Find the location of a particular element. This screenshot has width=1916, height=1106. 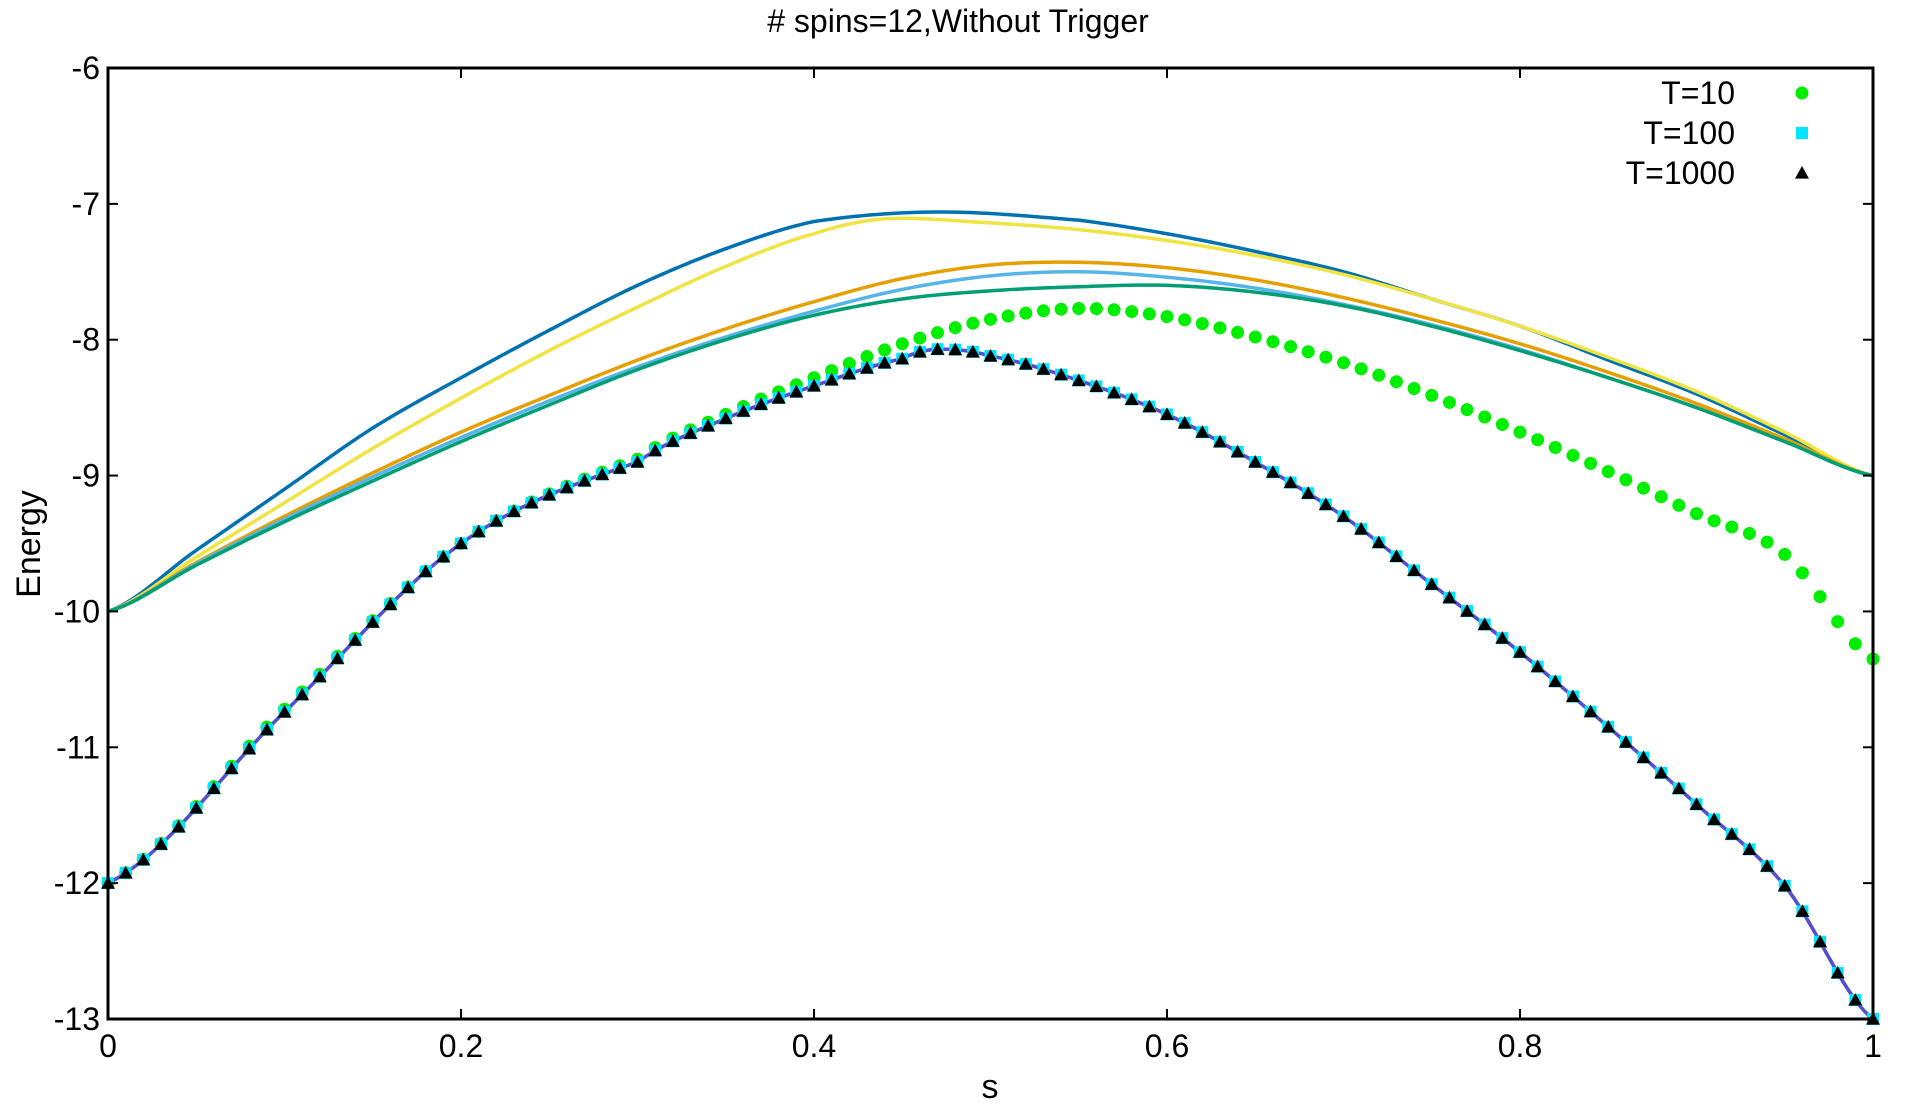

x-tick-label: 0.2 is located at coordinates (461, 1046).